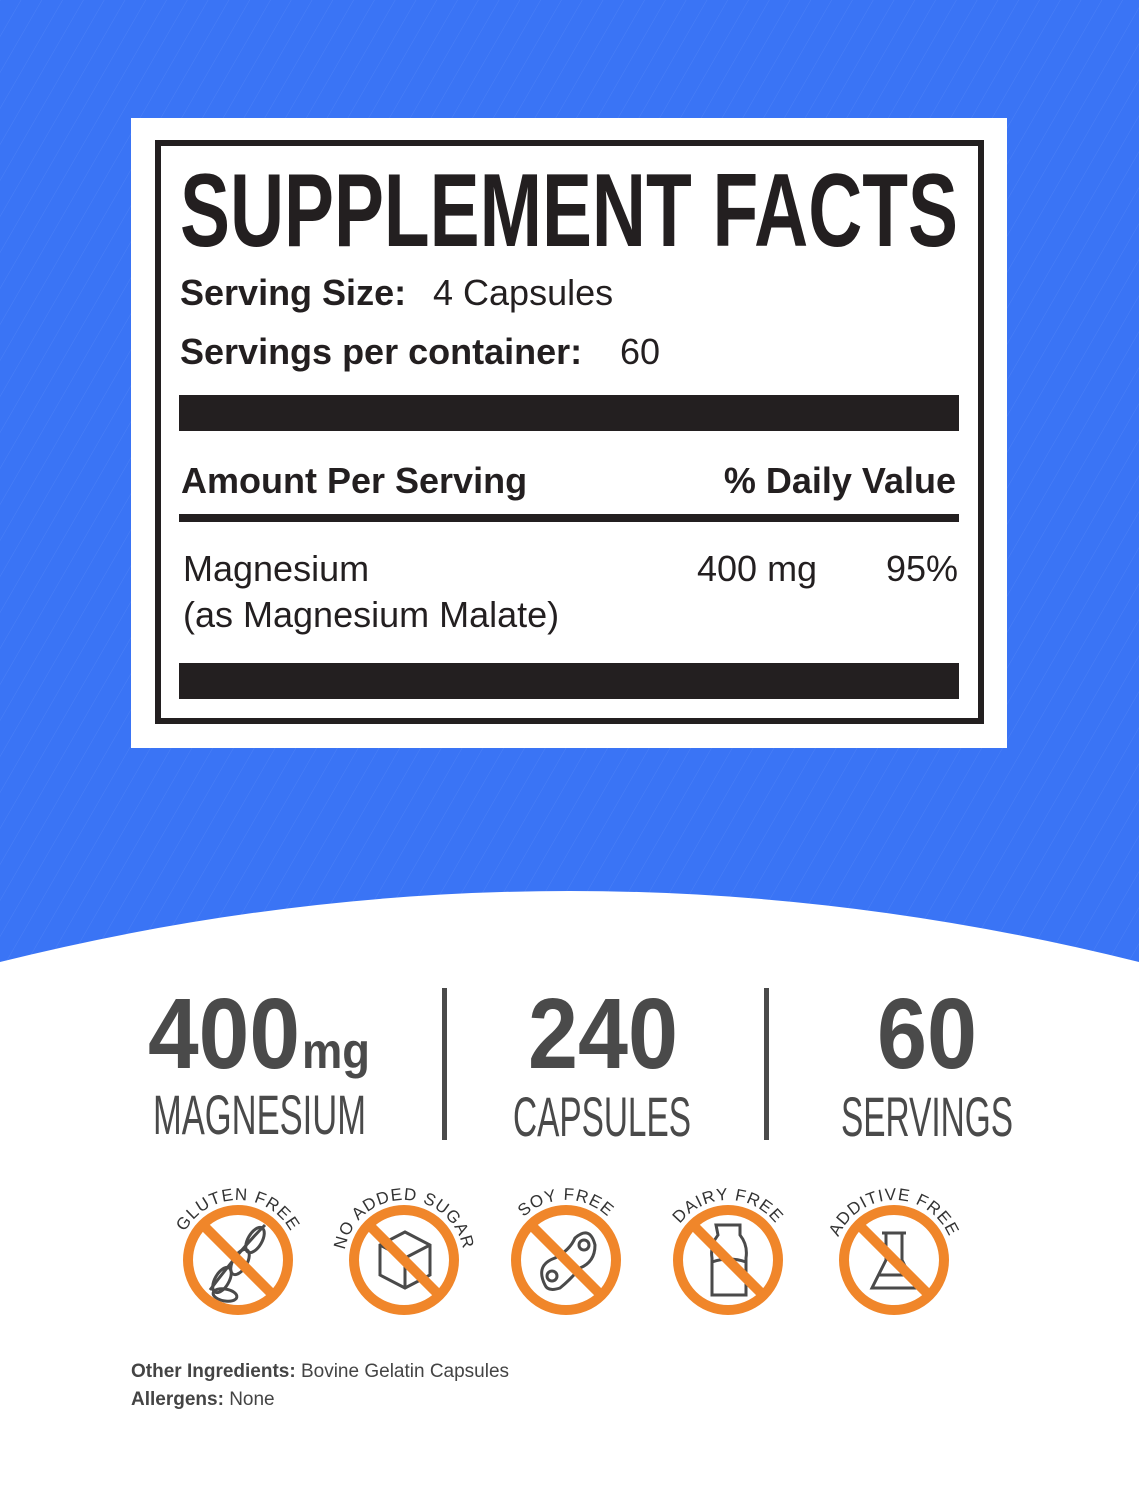  I want to click on allergens-label: Allergens:, so click(177, 1399).